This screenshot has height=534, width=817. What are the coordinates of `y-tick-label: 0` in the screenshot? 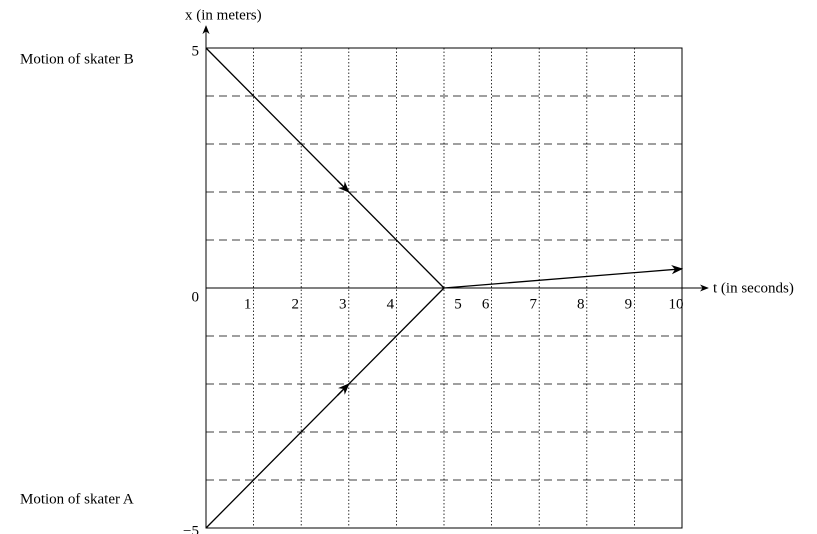 It's located at (196, 297).